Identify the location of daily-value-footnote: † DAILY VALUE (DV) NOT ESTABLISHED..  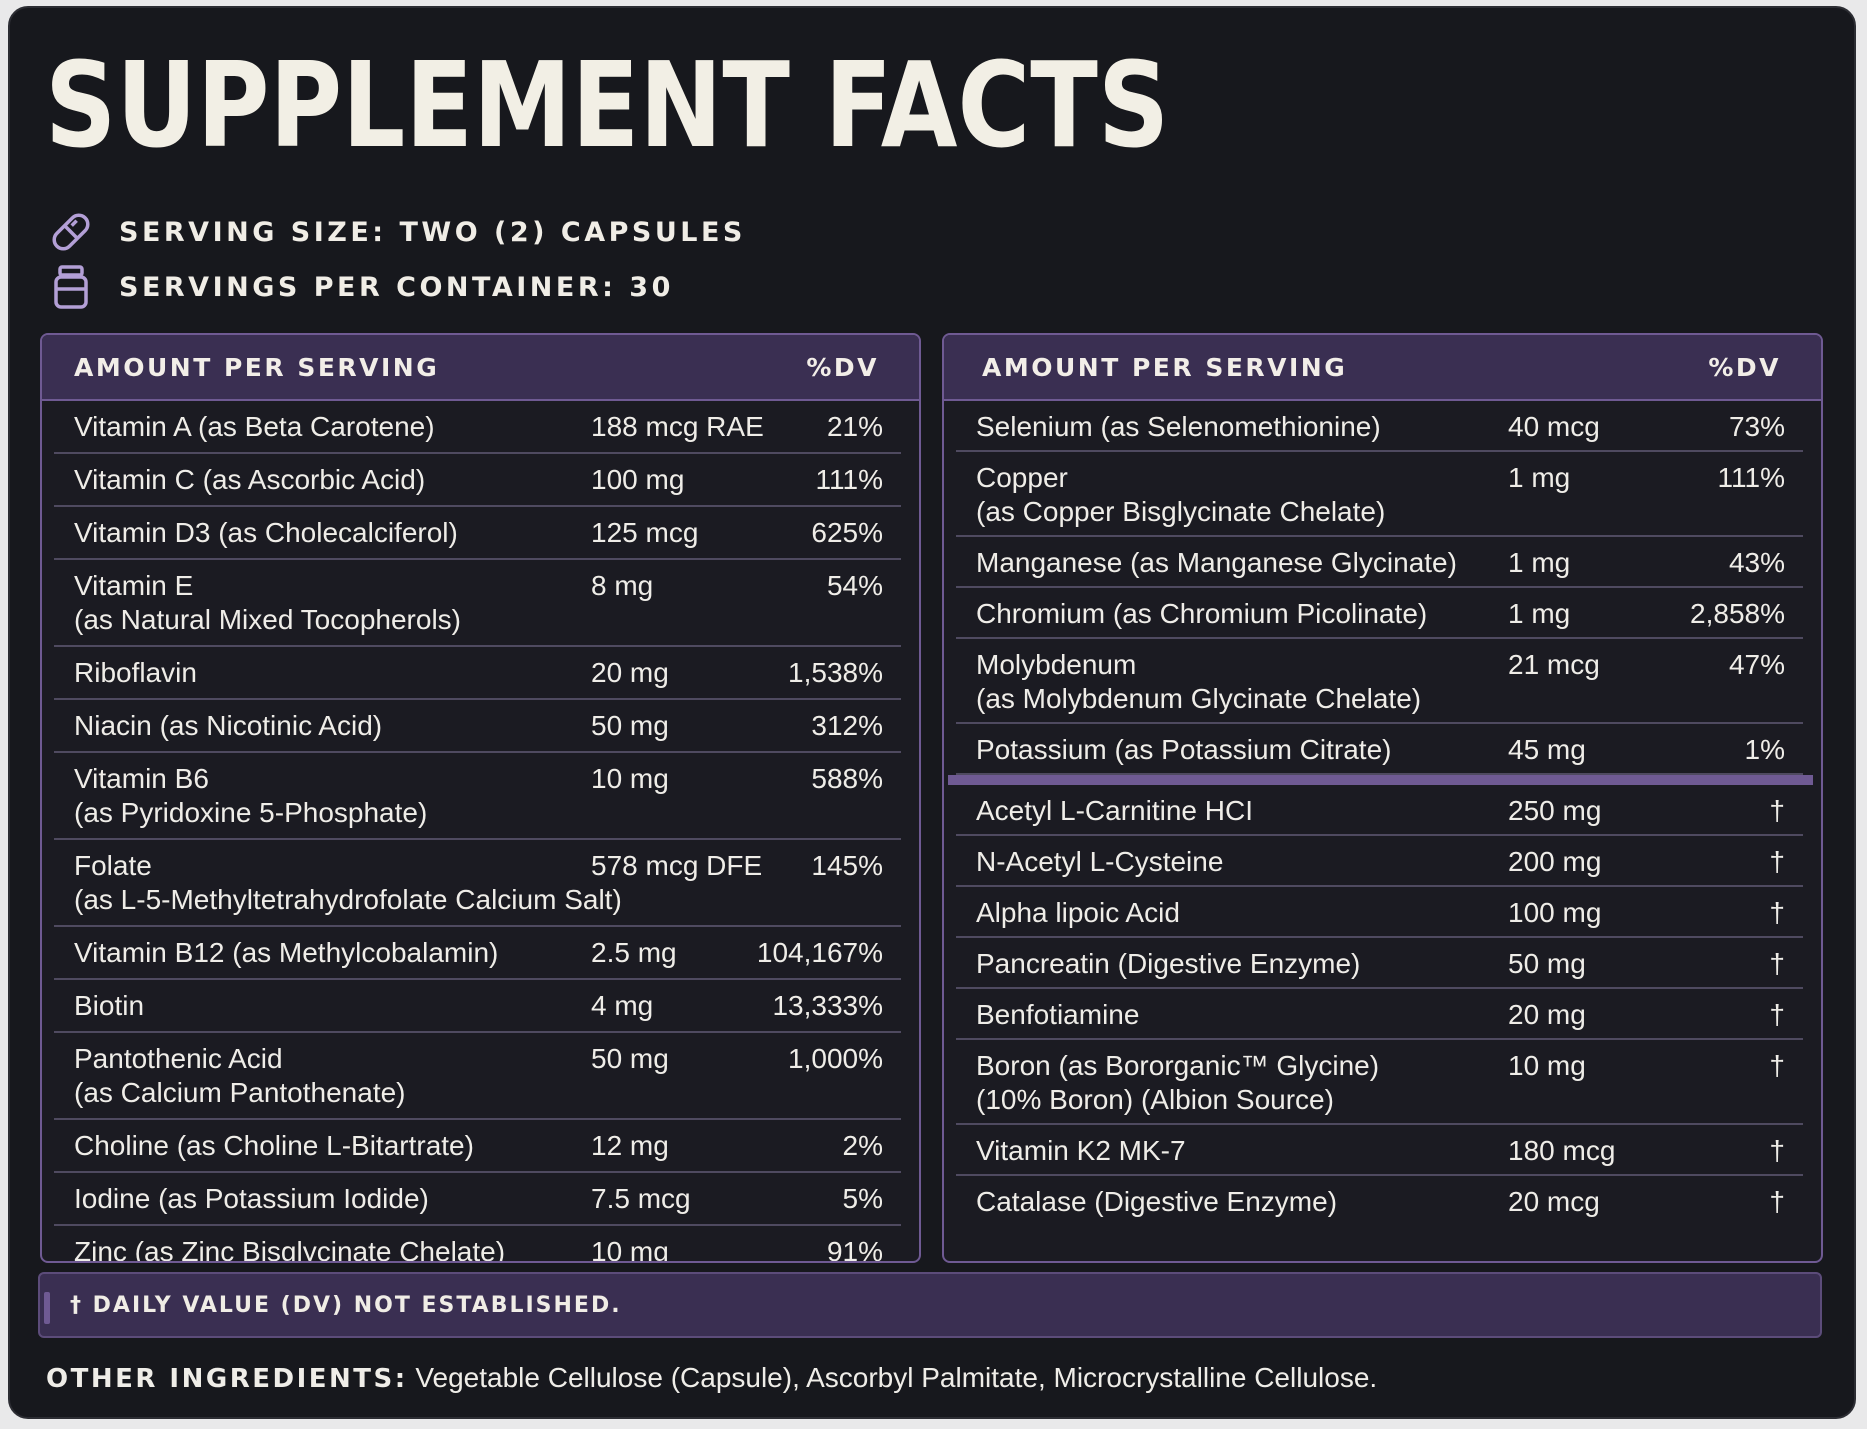
(346, 1305).